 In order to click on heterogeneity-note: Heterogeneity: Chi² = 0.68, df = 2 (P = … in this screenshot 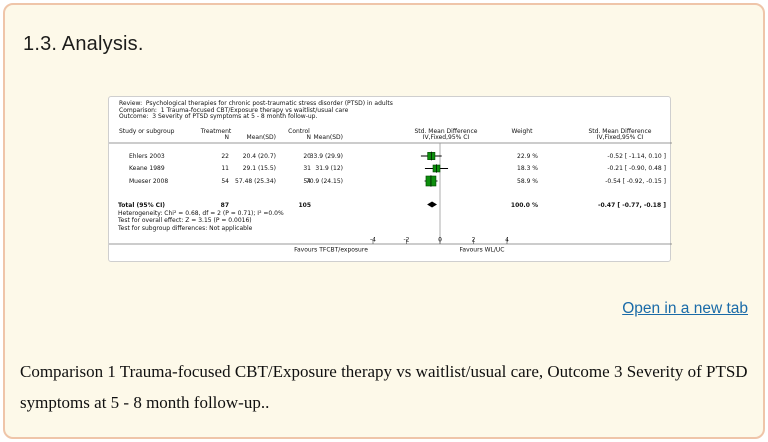, I will do `click(201, 213)`.